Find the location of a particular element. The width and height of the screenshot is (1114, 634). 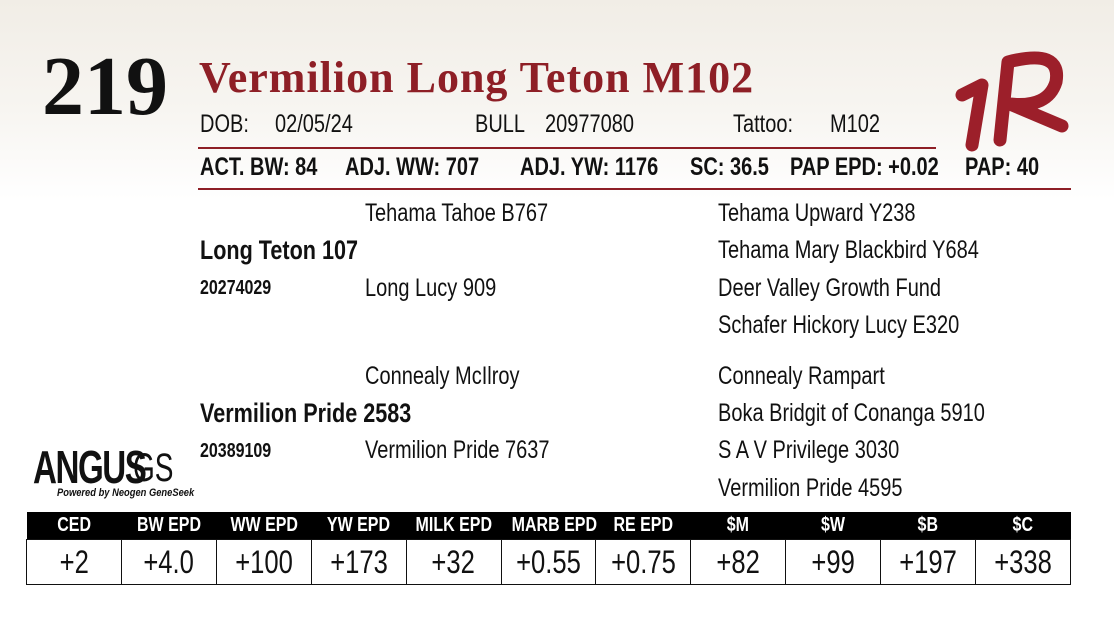

epd-header-cell: MARB EPD is located at coordinates (549, 526).